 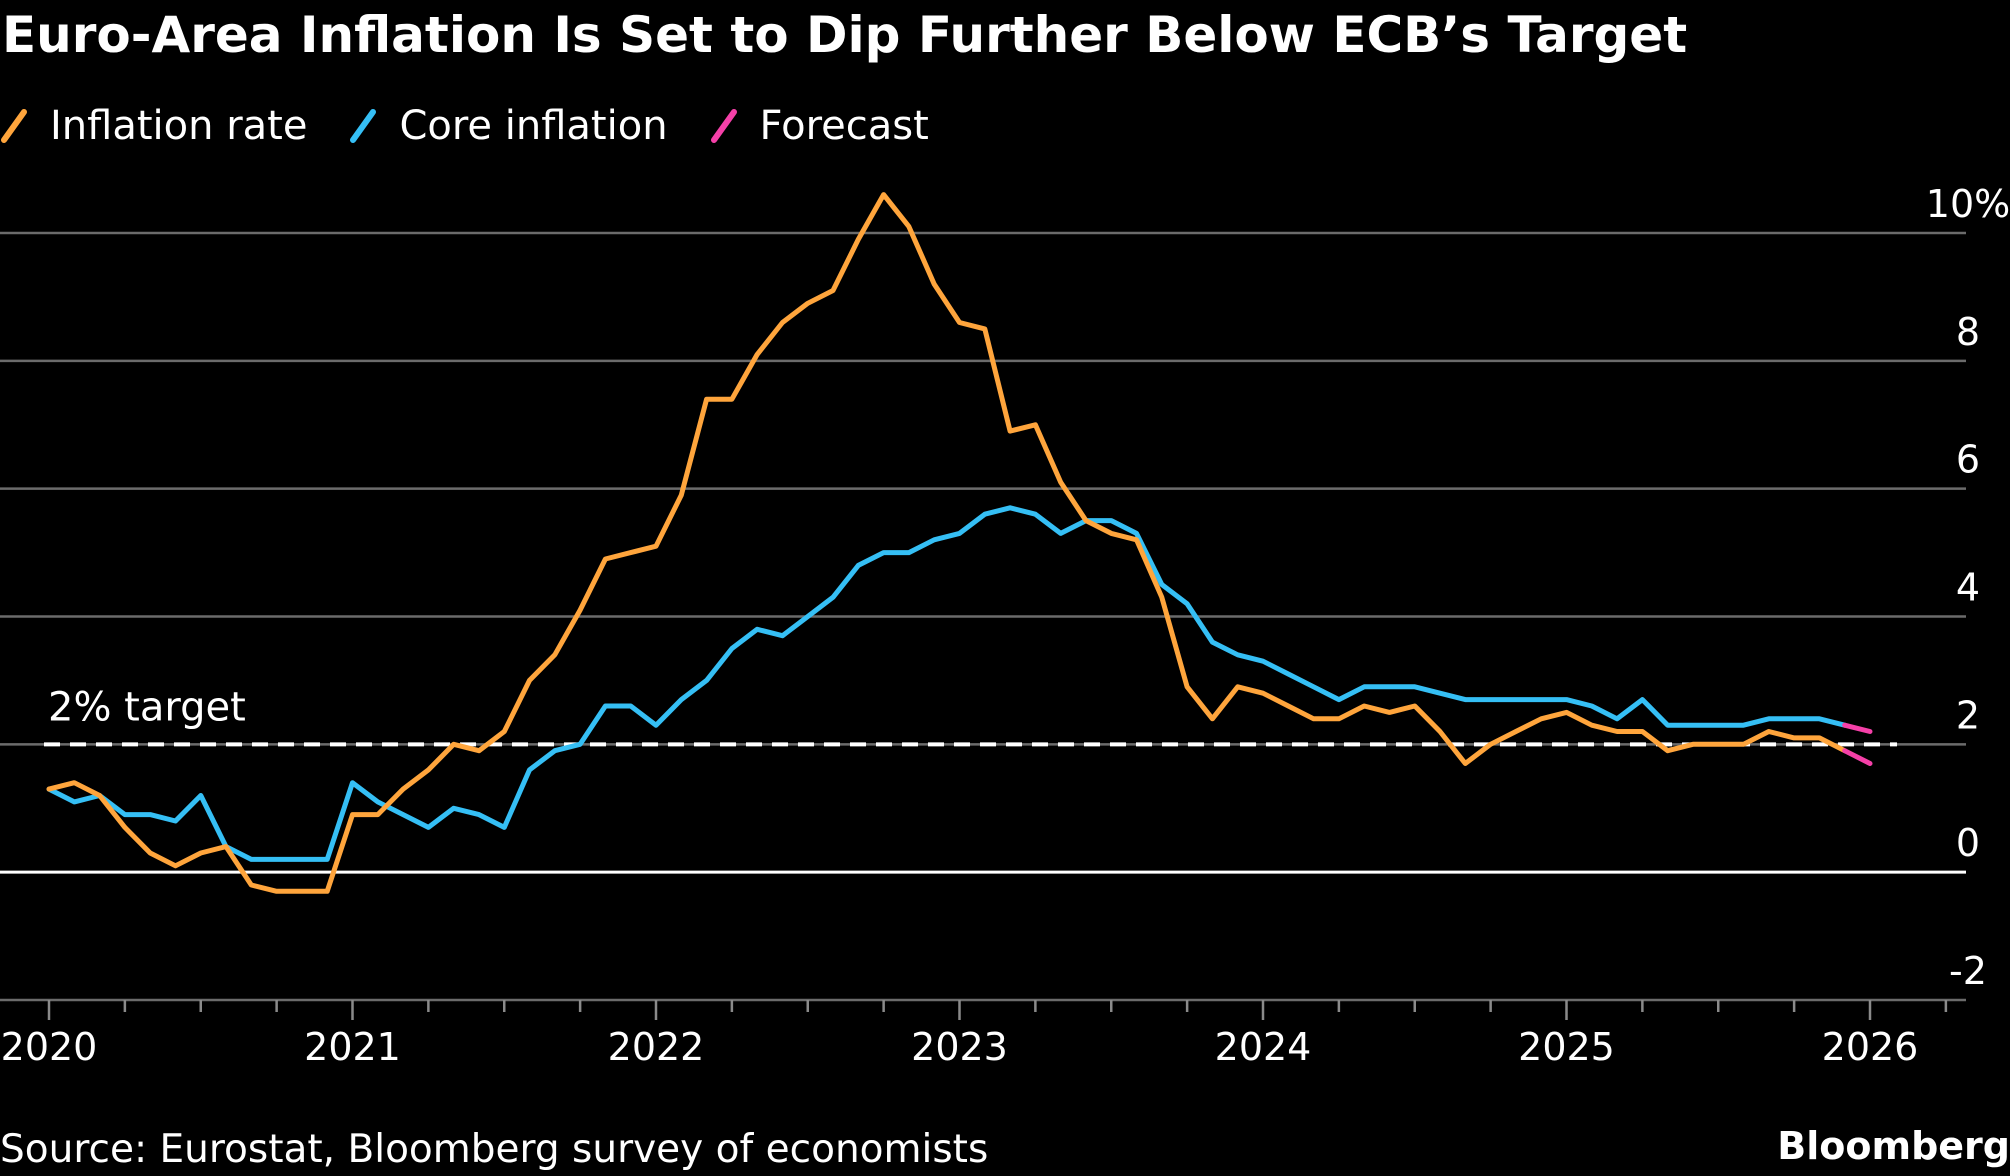 I want to click on x-tick-label: 2024, so click(x=1263, y=1047).